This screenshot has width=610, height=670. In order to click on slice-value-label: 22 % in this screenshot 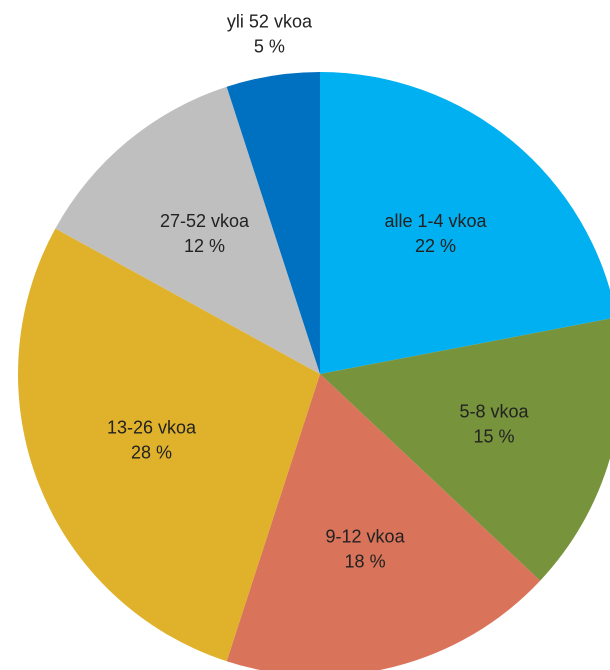, I will do `click(435, 246)`.